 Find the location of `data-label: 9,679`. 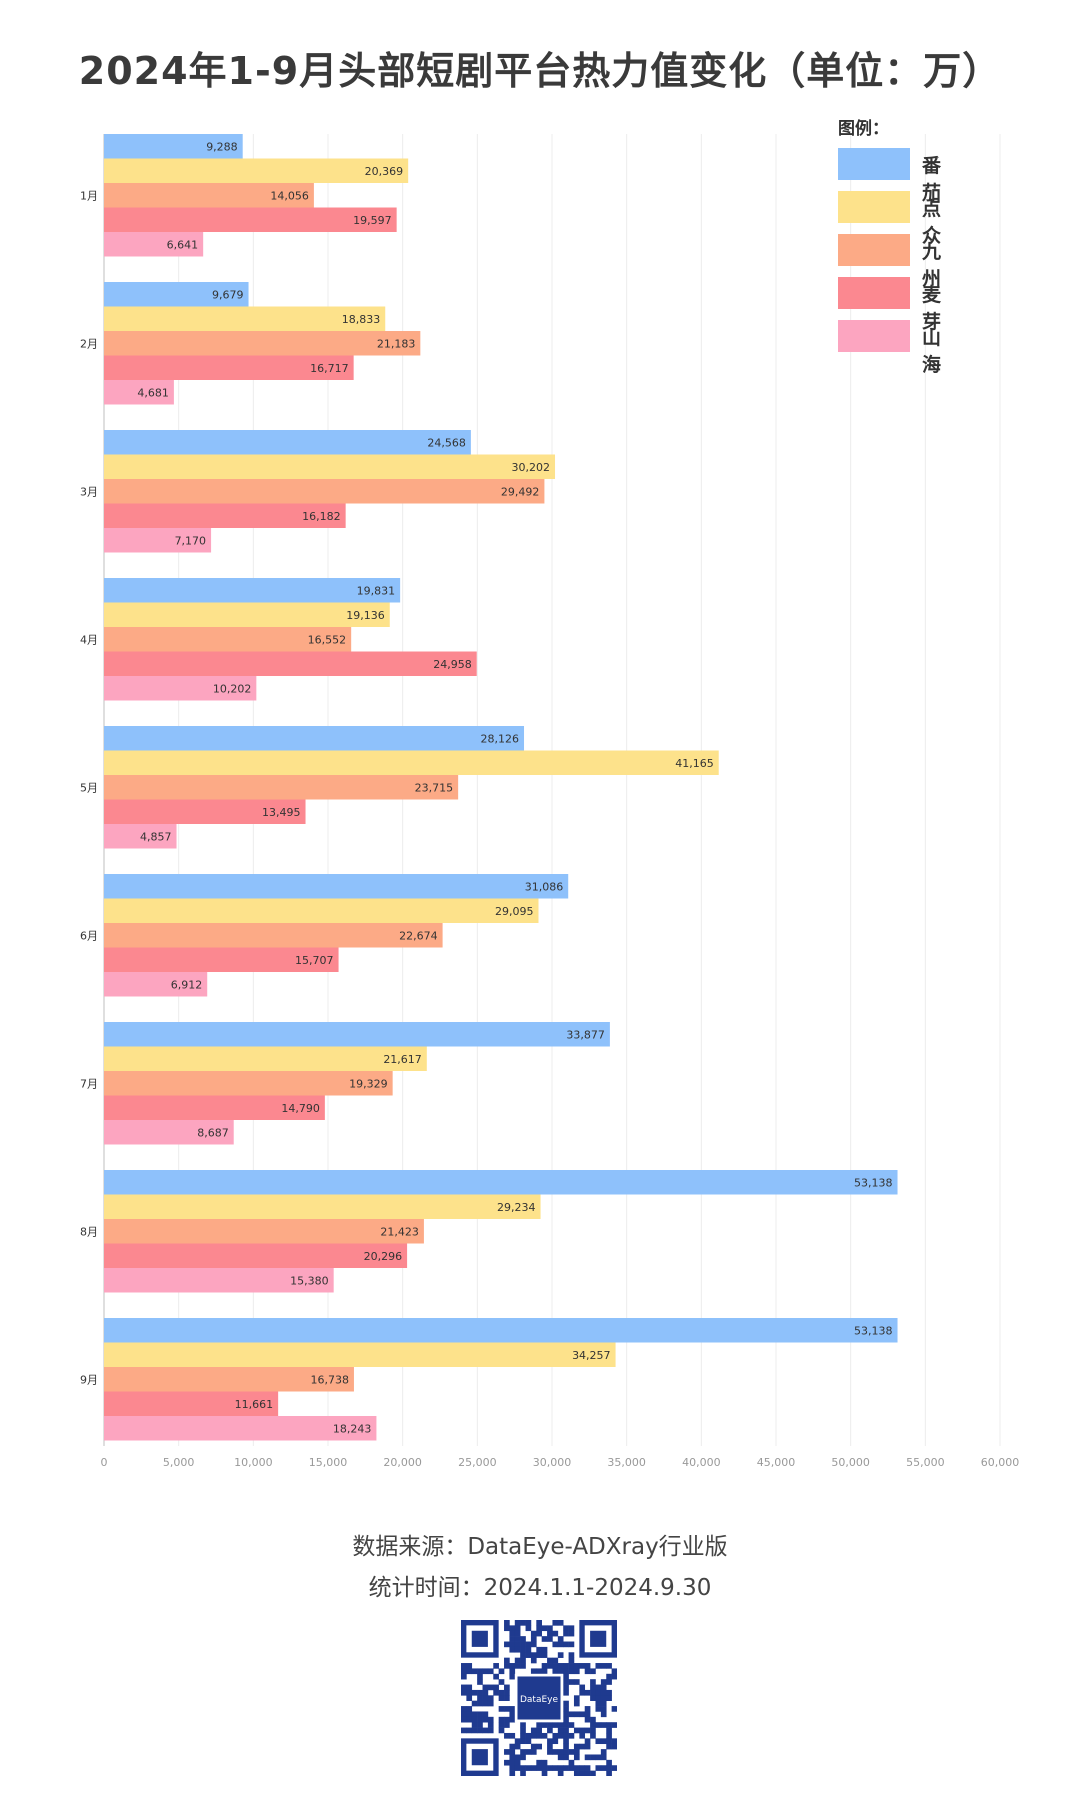

data-label: 9,679 is located at coordinates (228, 294).